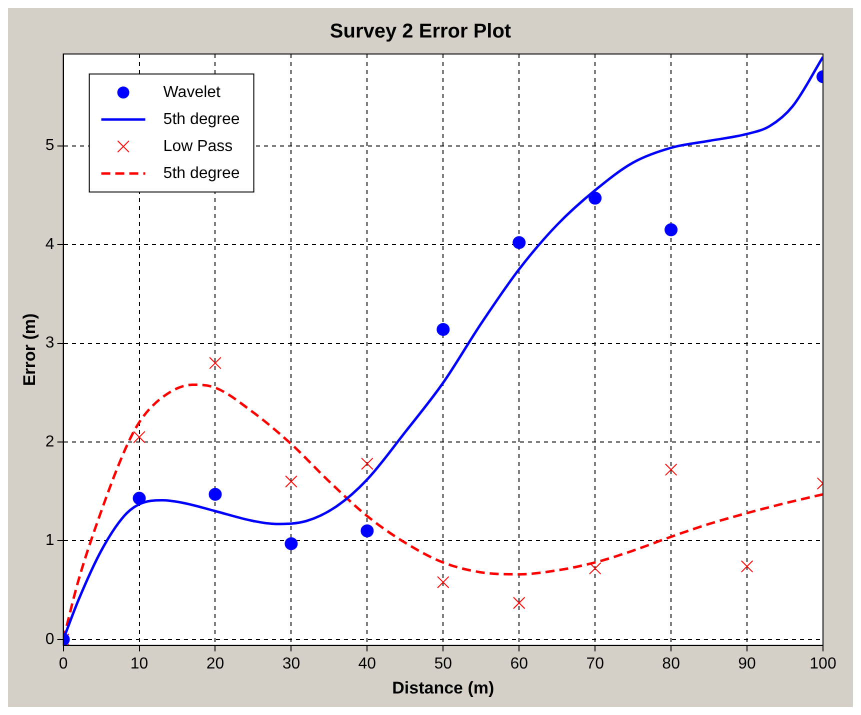 The image size is (861, 715). Describe the element at coordinates (192, 92) in the screenshot. I see `legend-label: Wavelet` at that location.